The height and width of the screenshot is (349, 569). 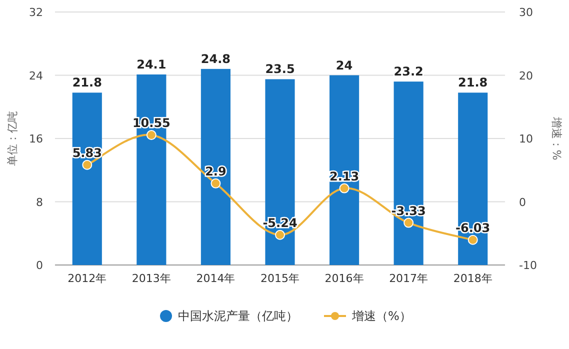 What do you see at coordinates (344, 176) in the screenshot?
I see `data-label: 2.13` at bounding box center [344, 176].